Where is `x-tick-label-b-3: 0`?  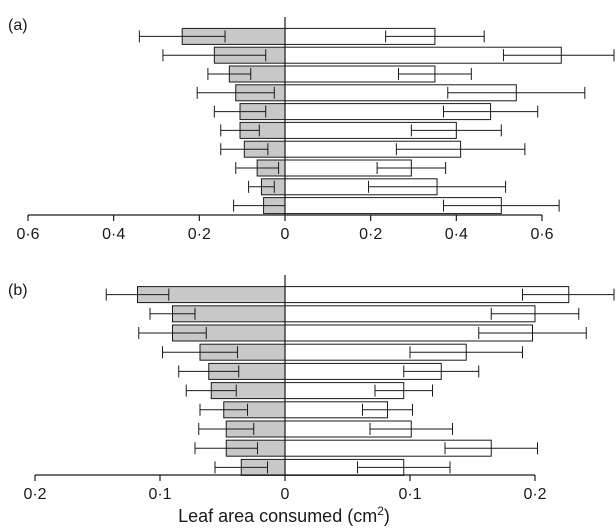 x-tick-label-b-3: 0 is located at coordinates (285, 494).